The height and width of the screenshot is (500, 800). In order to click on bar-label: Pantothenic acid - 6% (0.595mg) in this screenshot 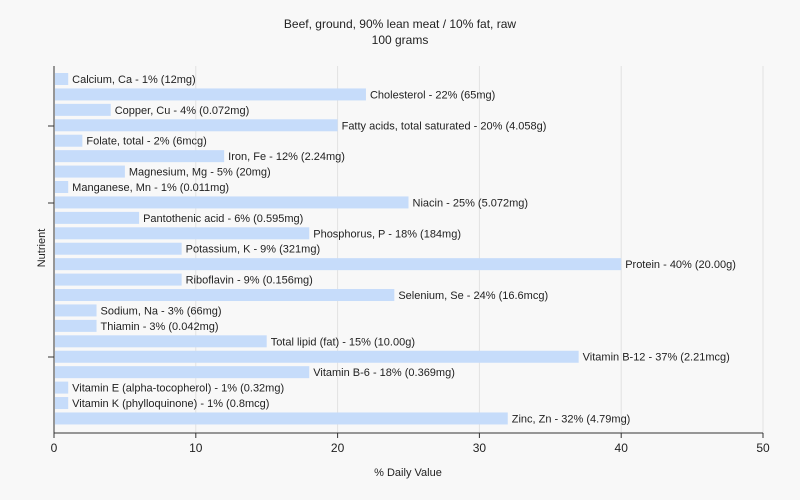, I will do `click(223, 219)`.